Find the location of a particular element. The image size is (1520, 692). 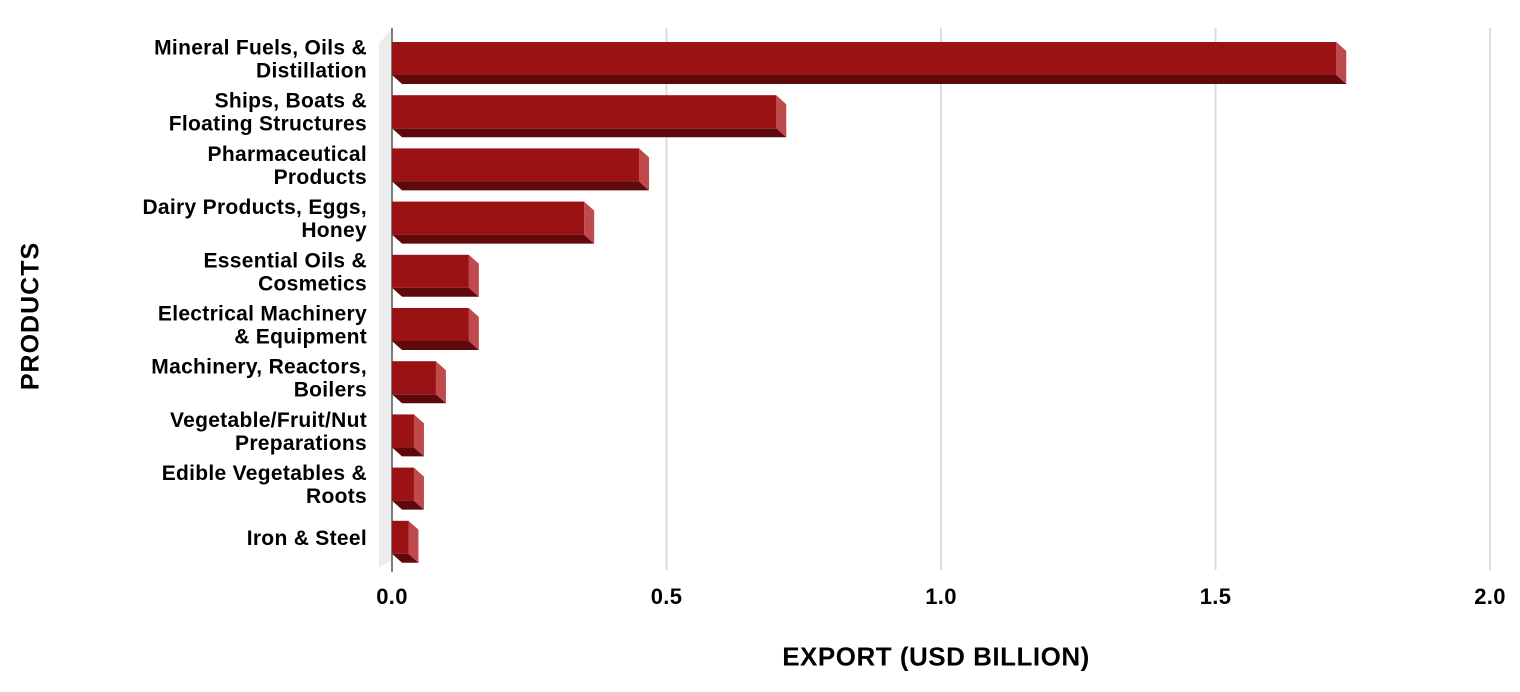

axis-wall-layer is located at coordinates (386, 300).